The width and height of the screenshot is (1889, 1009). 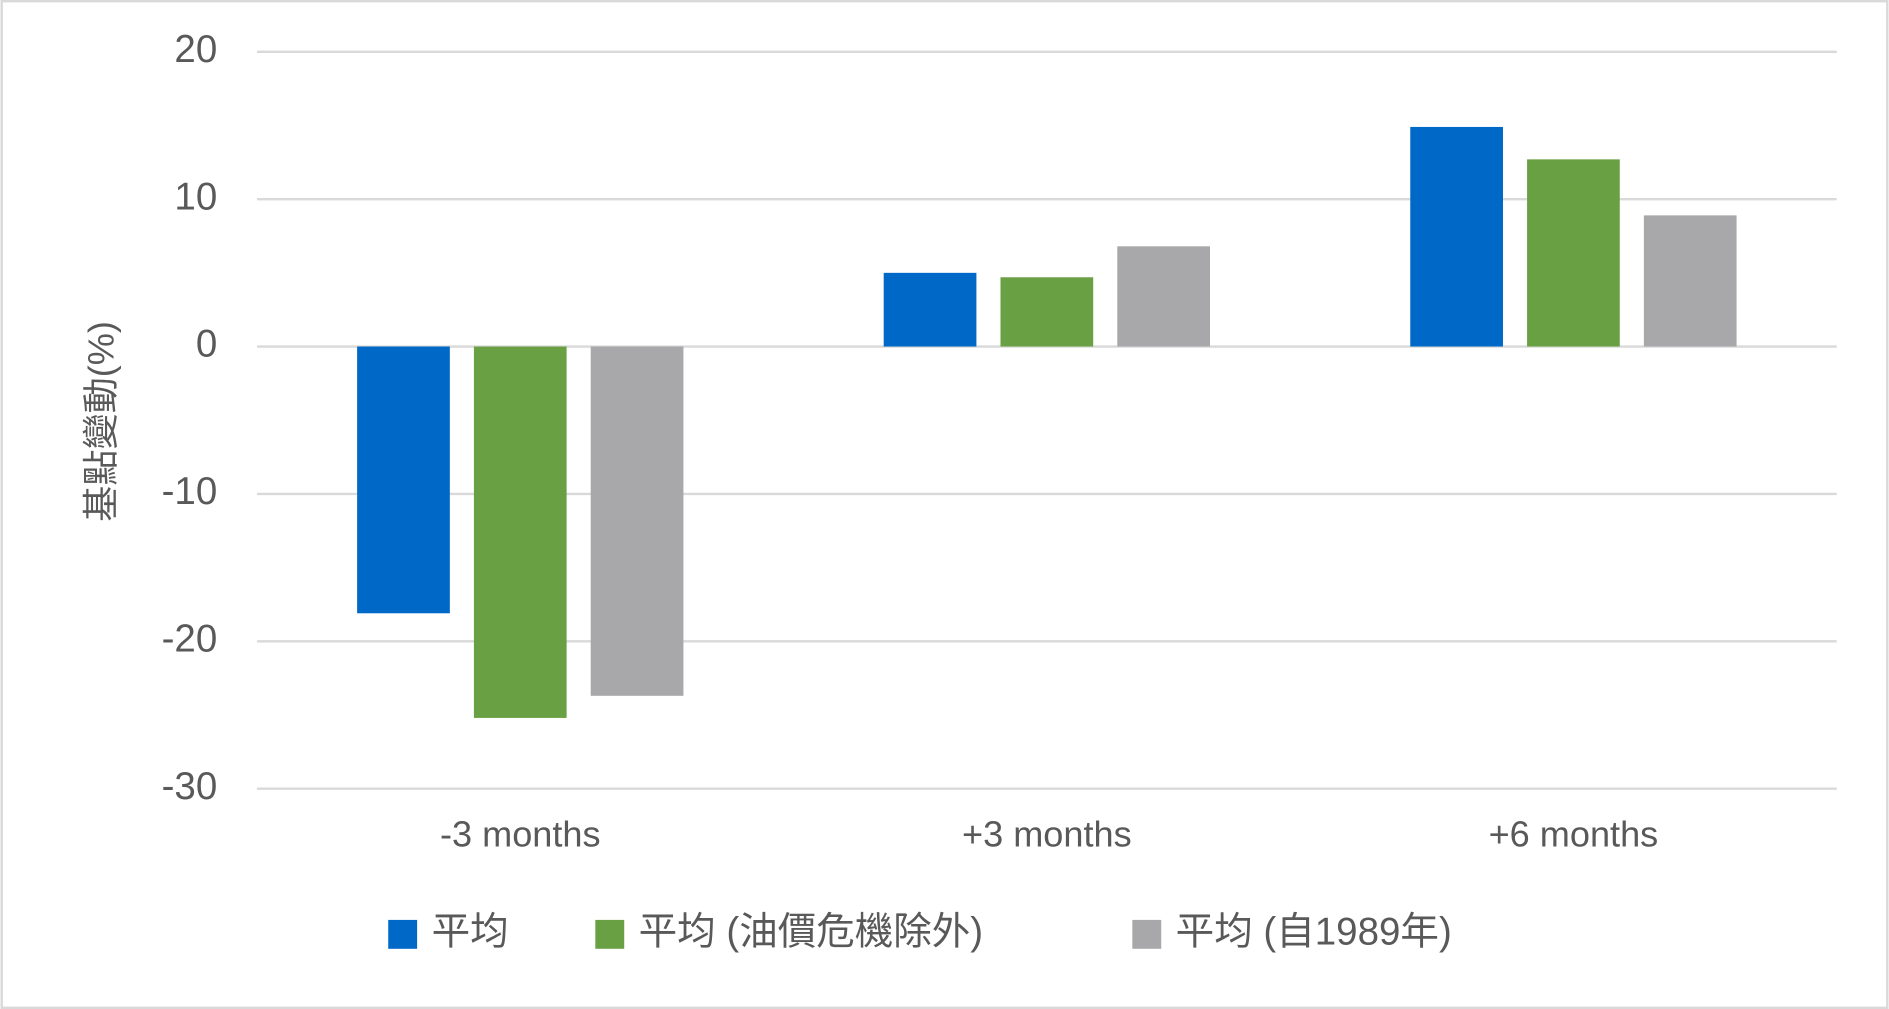 I want to click on legend-label: 平均 (油價危機除外), so click(x=811, y=932).